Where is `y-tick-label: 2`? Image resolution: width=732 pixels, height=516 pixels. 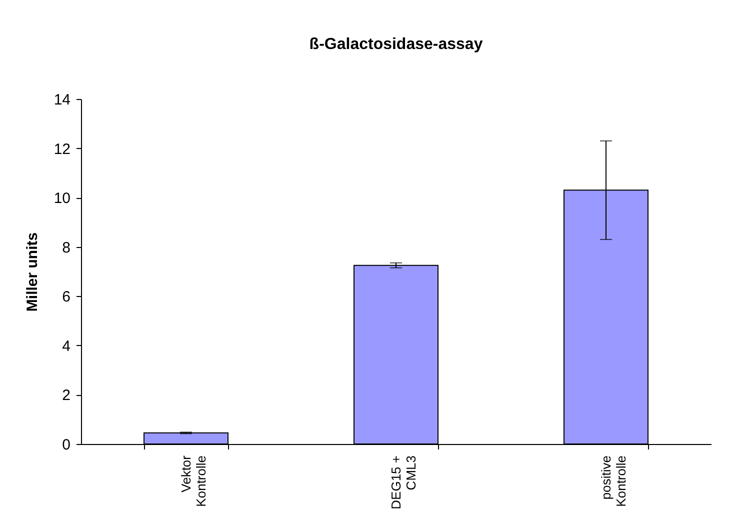
y-tick-label: 2 is located at coordinates (66, 395).